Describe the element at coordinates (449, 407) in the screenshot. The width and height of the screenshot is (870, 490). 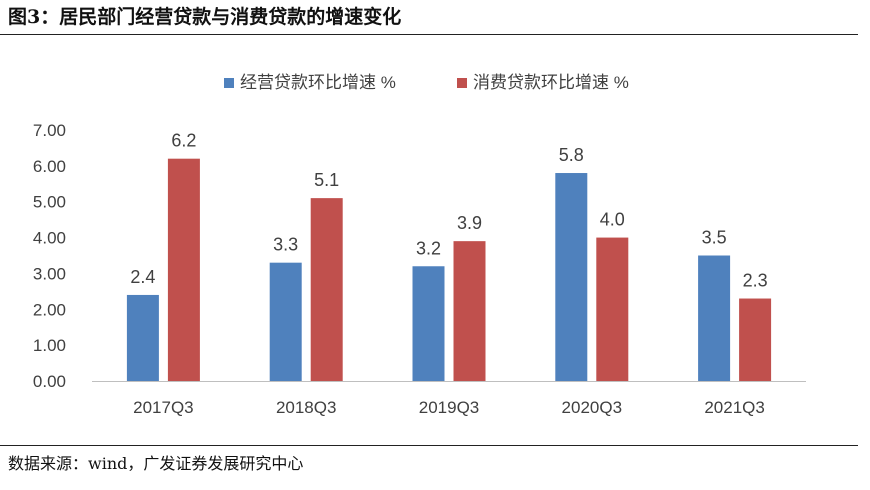
I see `x-tick-label: 2019Q3` at that location.